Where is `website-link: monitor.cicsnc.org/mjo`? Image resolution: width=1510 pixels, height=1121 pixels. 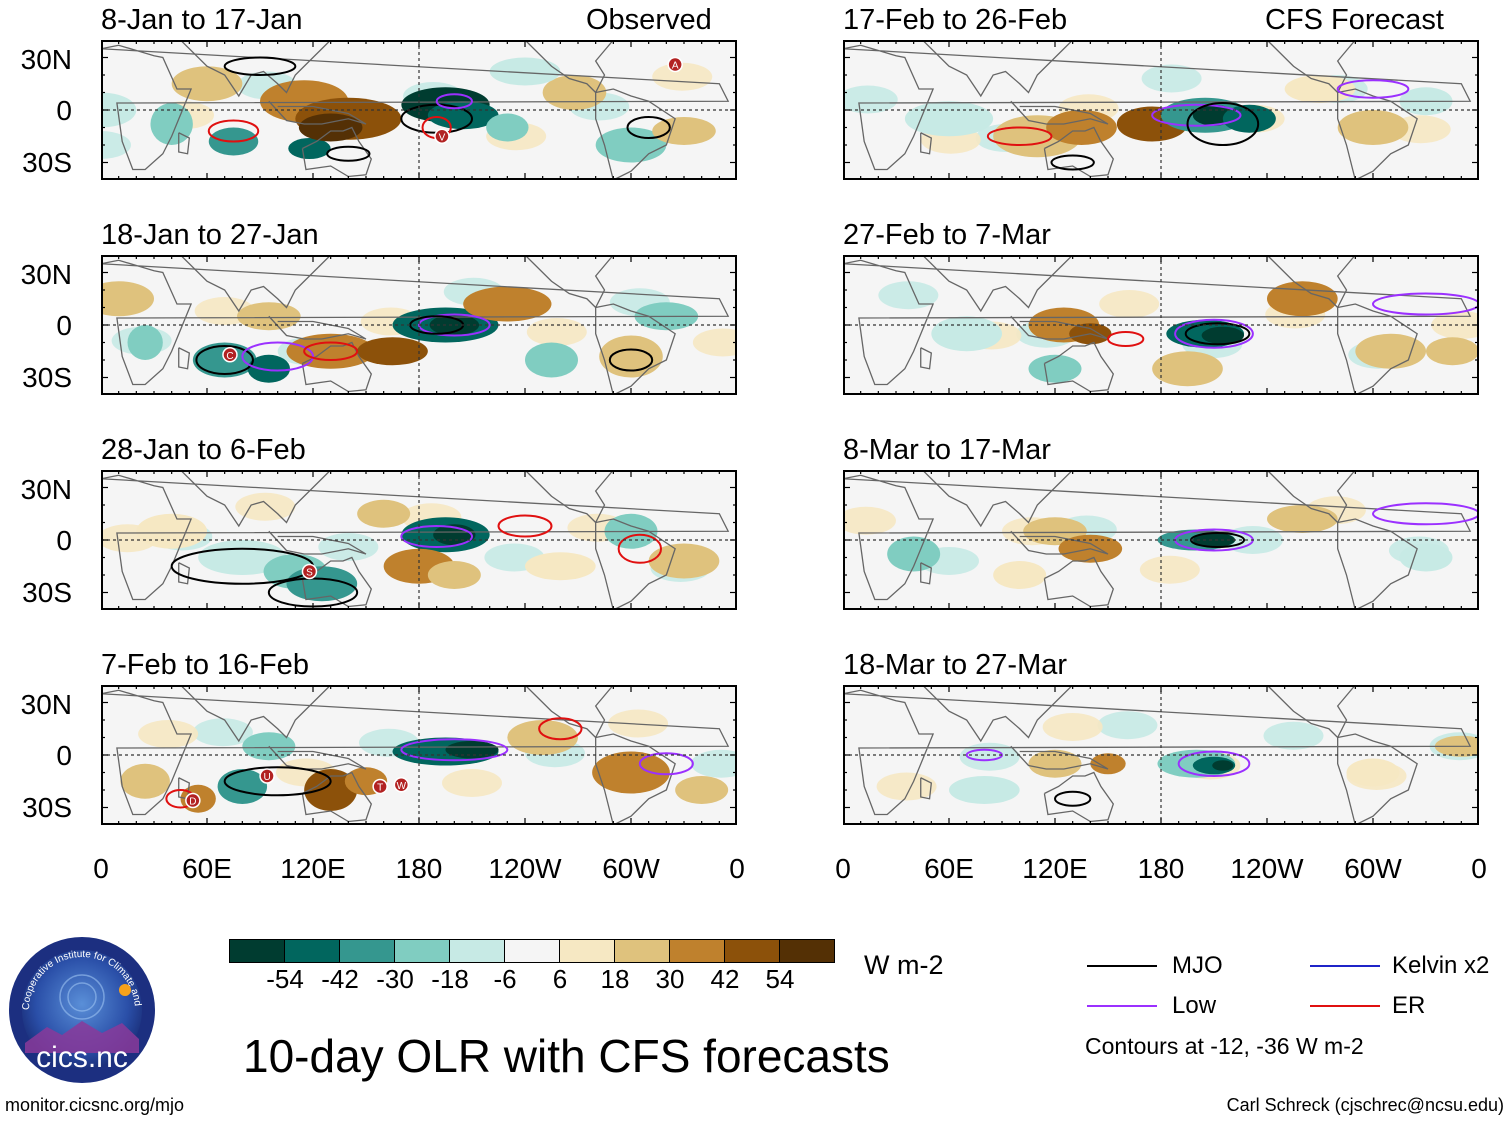 website-link: monitor.cicsnc.org/mjo is located at coordinates (95, 1105).